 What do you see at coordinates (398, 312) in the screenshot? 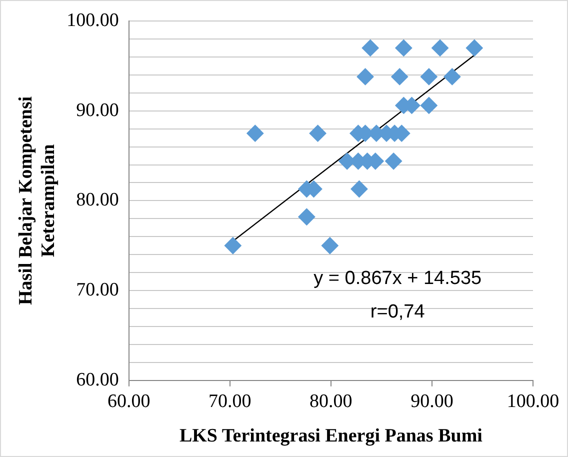
I see `annotation: r=0,74` at bounding box center [398, 312].